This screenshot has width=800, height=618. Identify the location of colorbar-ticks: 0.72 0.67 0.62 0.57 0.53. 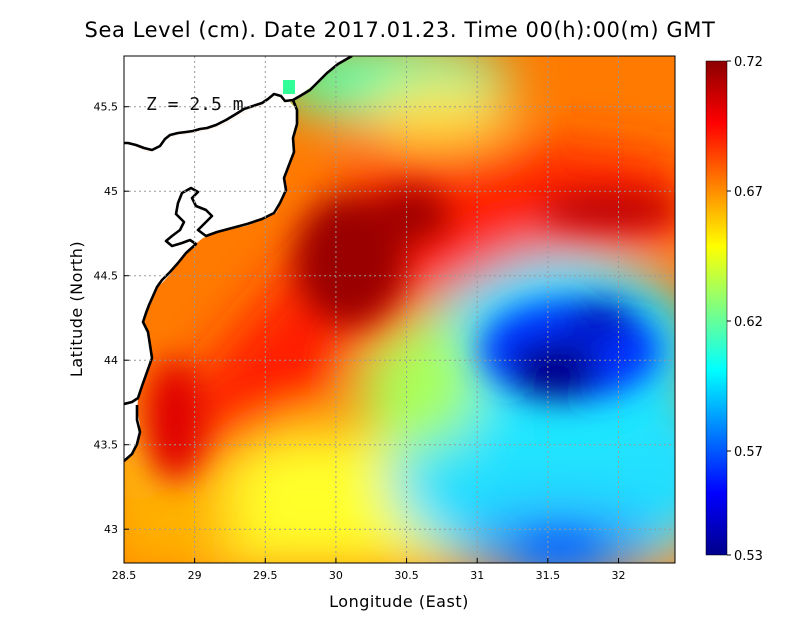
(745, 309).